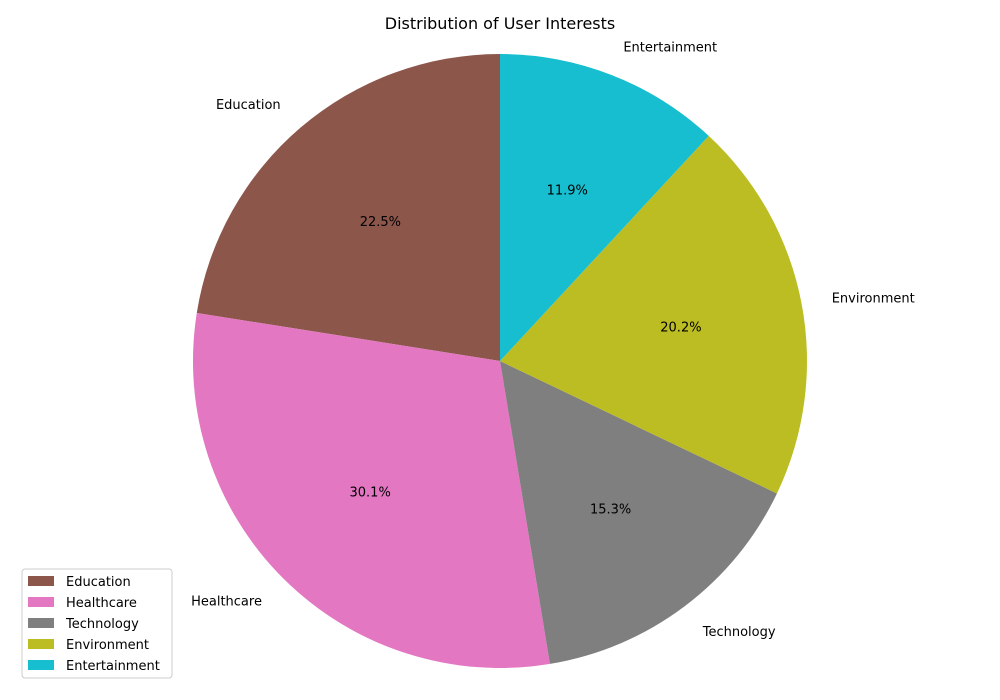  I want to click on legend-swatch-healthcare, so click(41, 602).